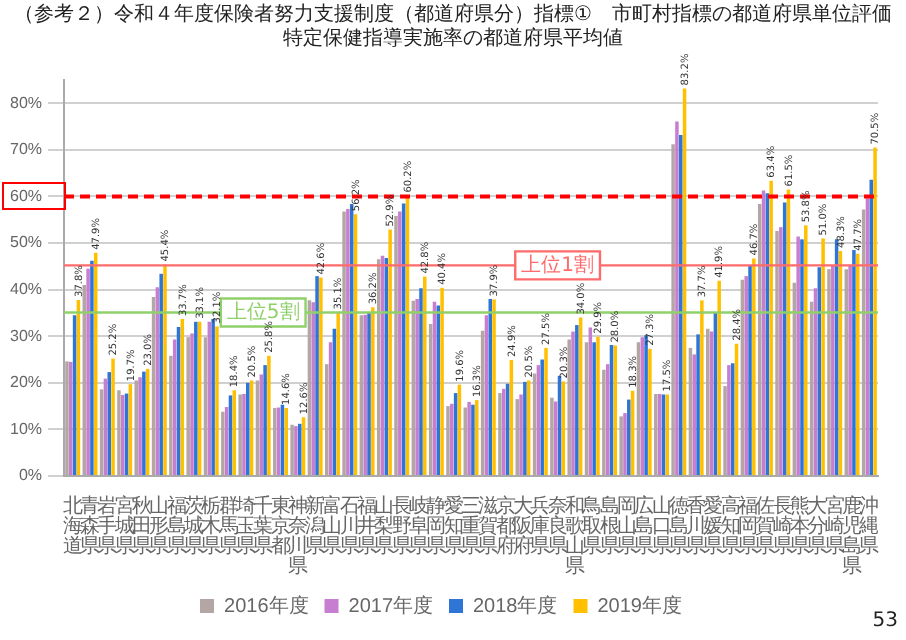  I want to click on x-tick-label: 山口県, so click(661, 525).